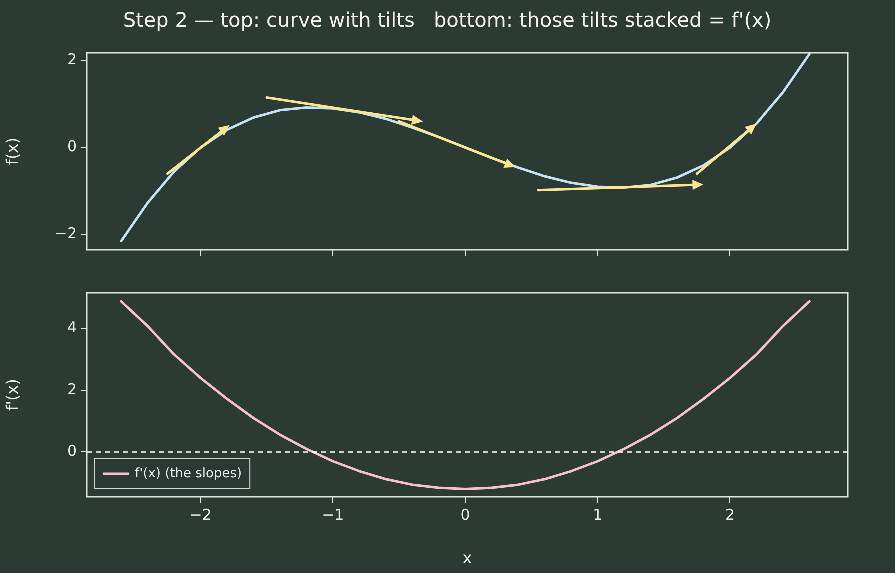  I want to click on chart-title: Step 2 — top: curve with tilts bottom: those tilts stacked = f'(x), so click(447, 20).